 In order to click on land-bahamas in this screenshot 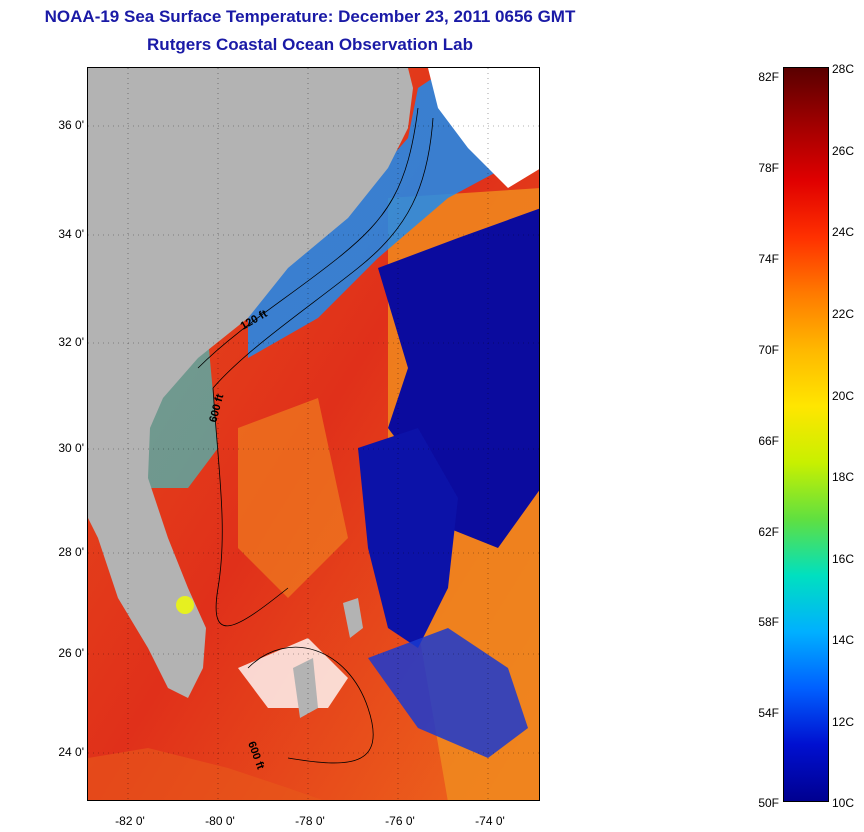, I will do `click(353, 618)`.